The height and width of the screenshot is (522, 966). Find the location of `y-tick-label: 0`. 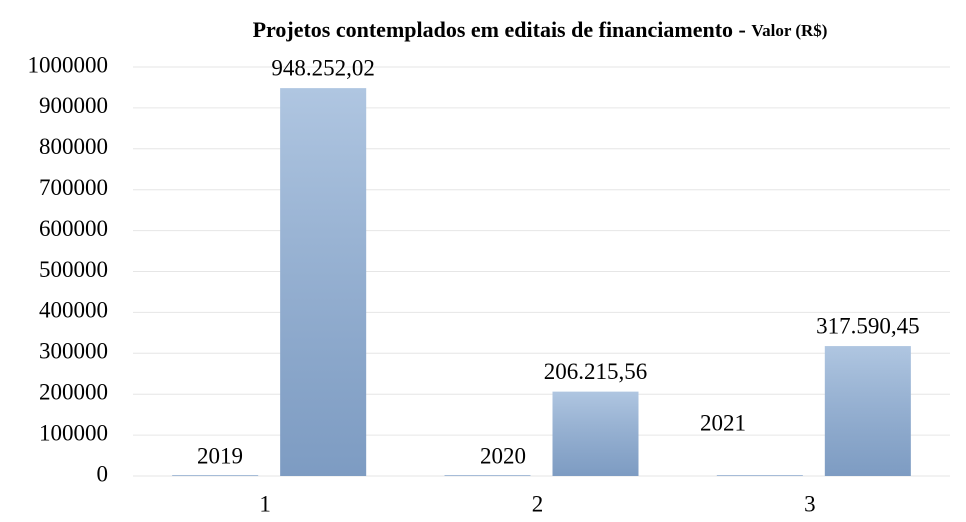

y-tick-label: 0 is located at coordinates (103, 473).